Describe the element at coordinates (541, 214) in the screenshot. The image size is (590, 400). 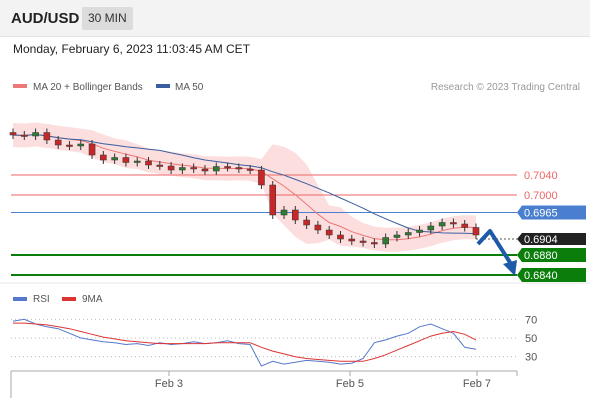
I see `level-label-0.6965: 0.6965` at that location.